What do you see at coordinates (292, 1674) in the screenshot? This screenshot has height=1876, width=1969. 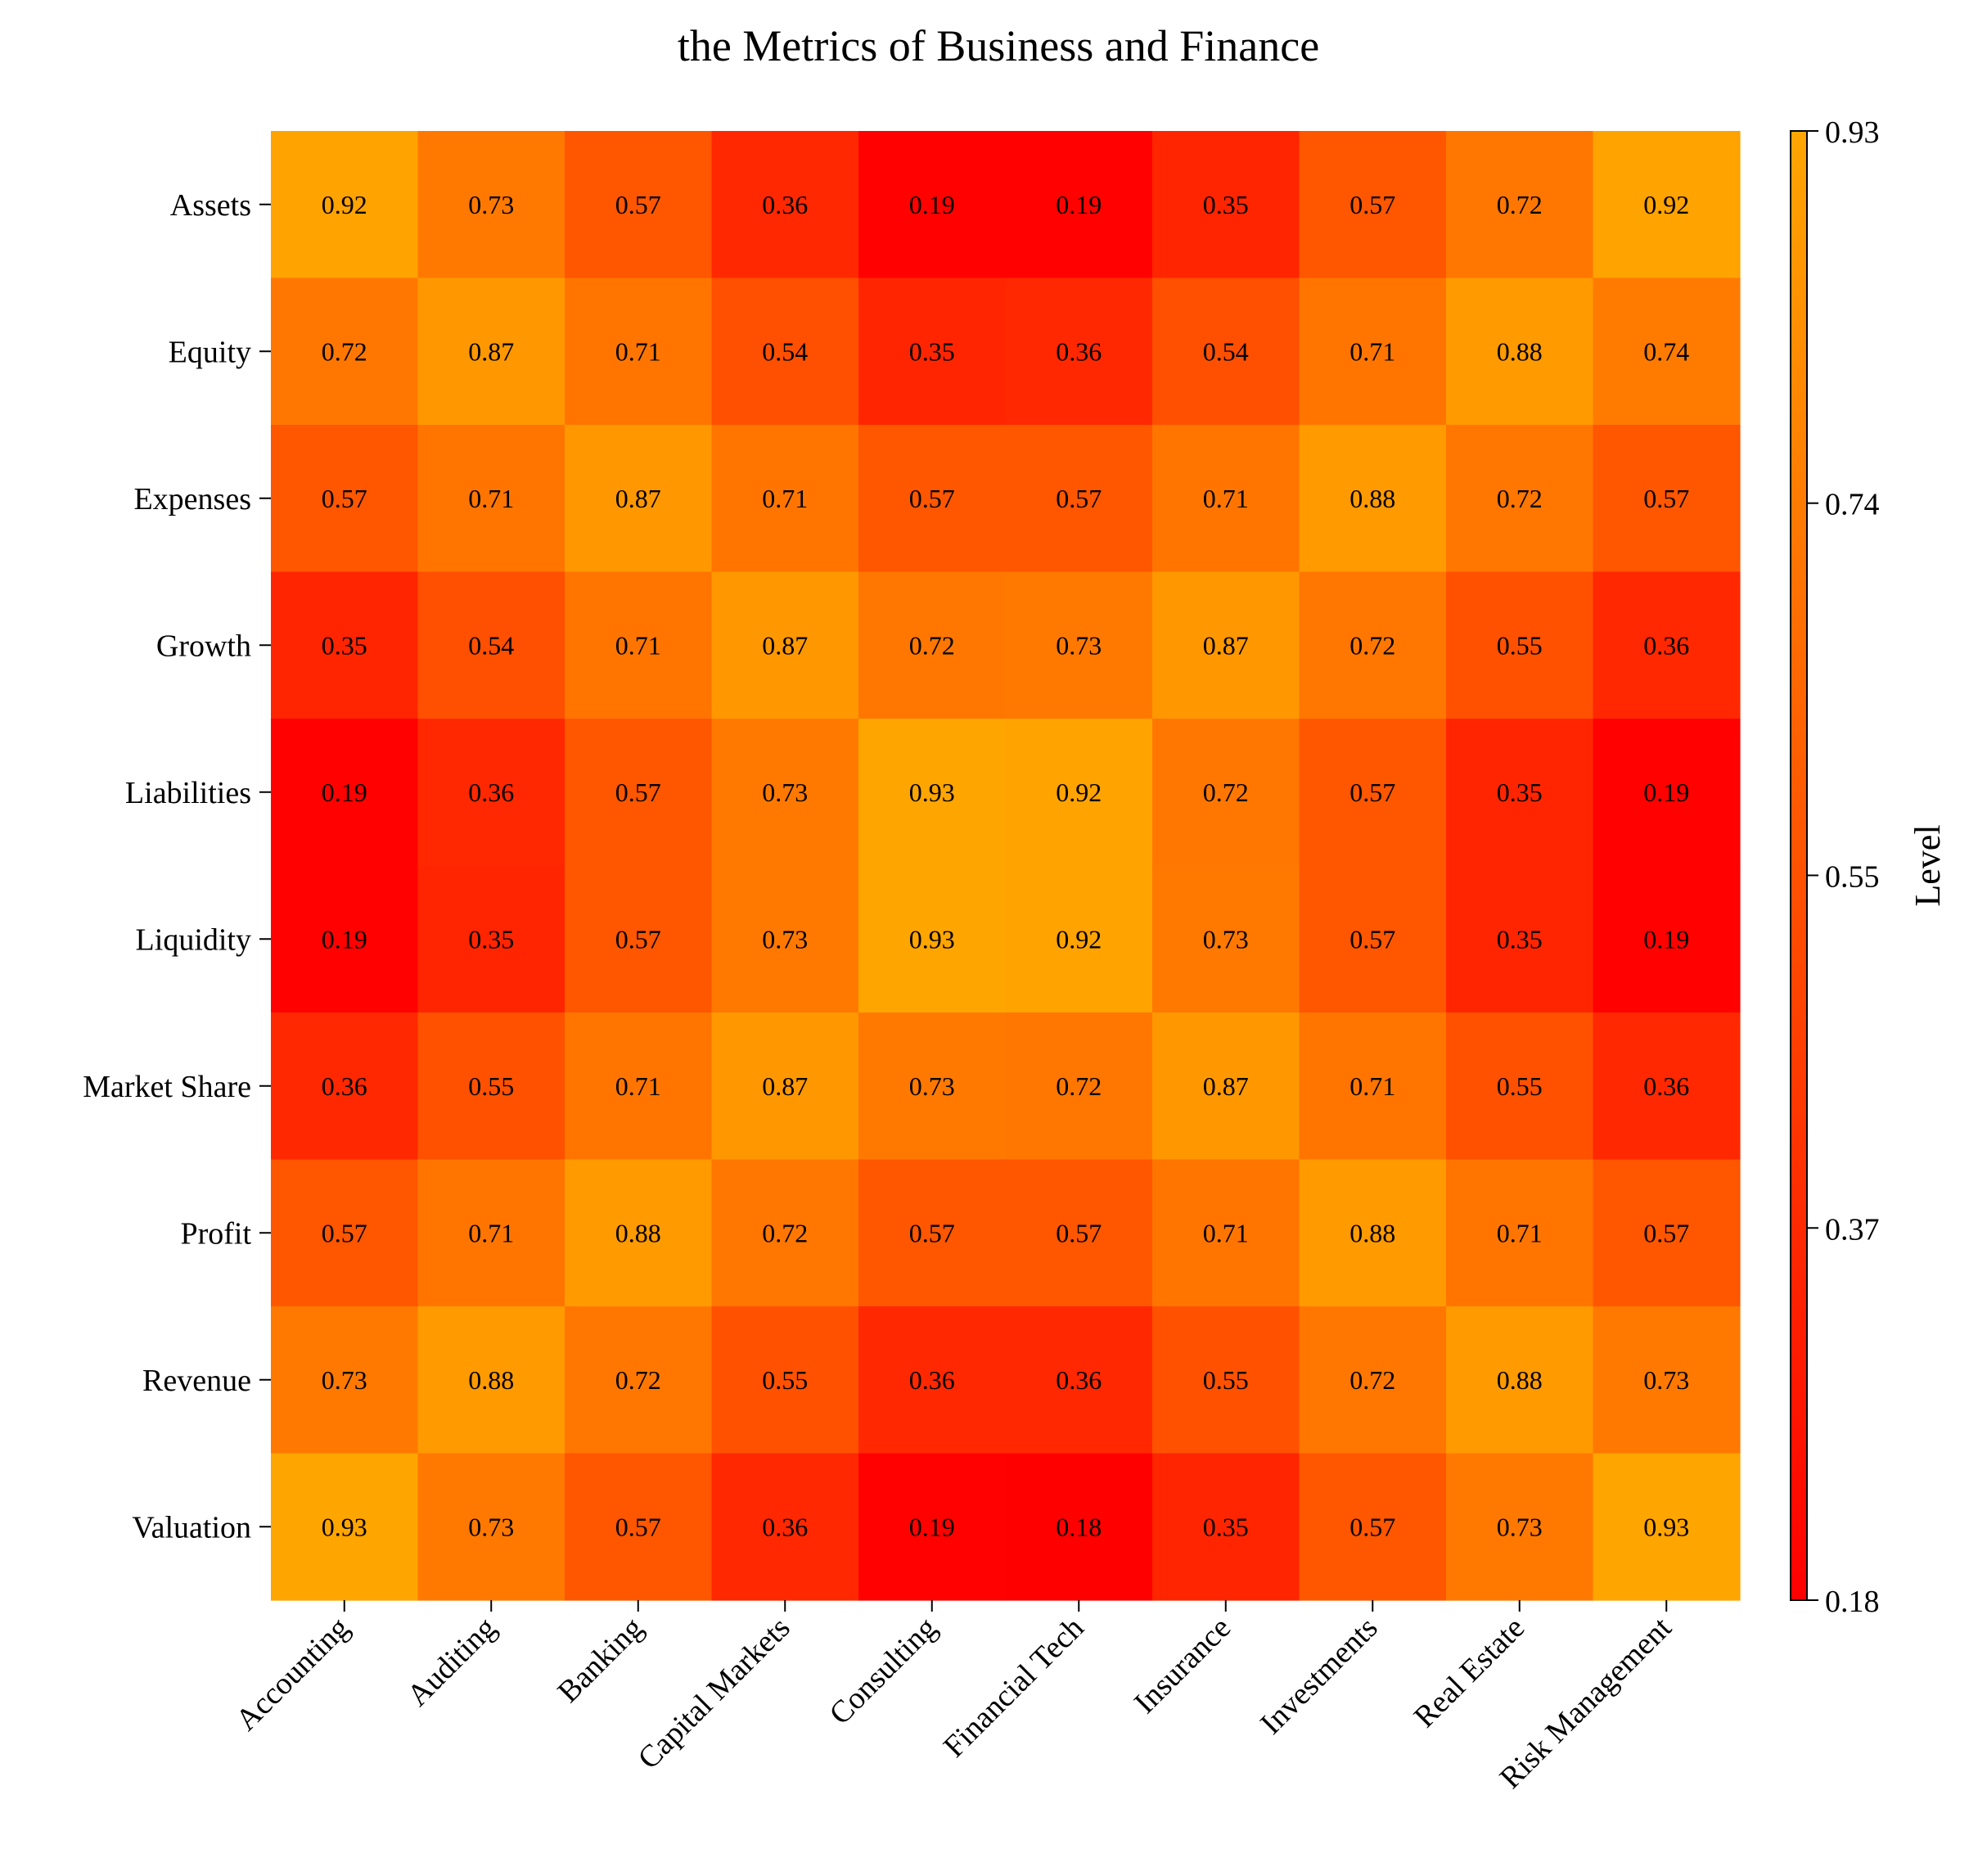 I see `x-tick-label: Accounting` at bounding box center [292, 1674].